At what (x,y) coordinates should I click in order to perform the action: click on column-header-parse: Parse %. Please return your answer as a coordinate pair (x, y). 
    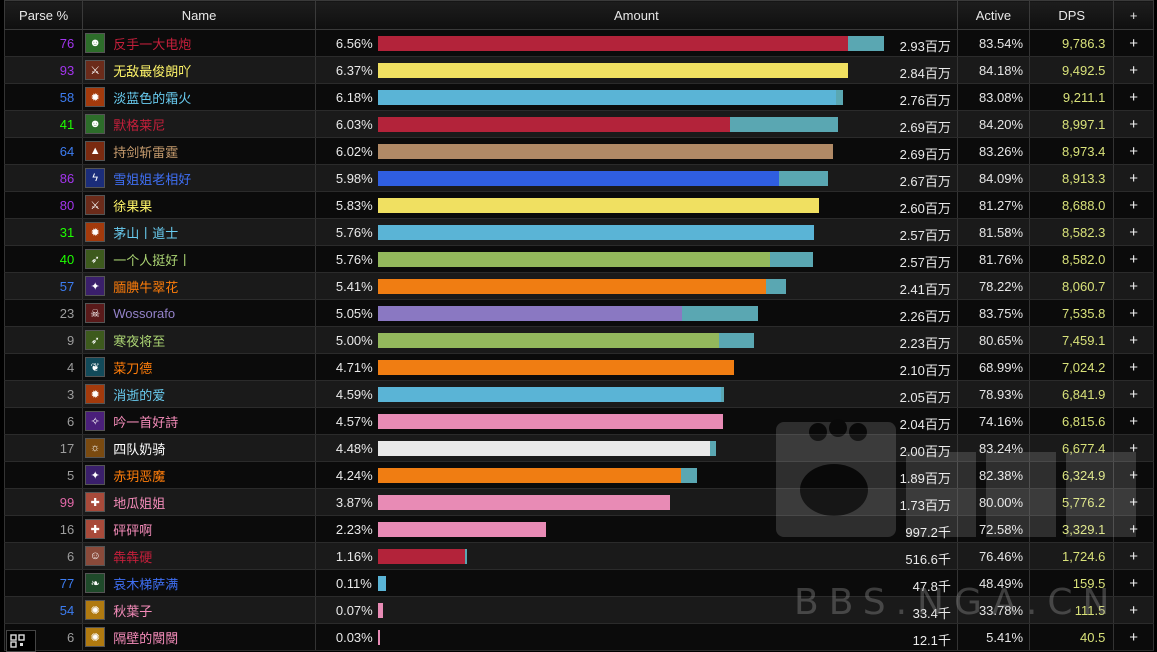
    Looking at the image, I should click on (43, 15).